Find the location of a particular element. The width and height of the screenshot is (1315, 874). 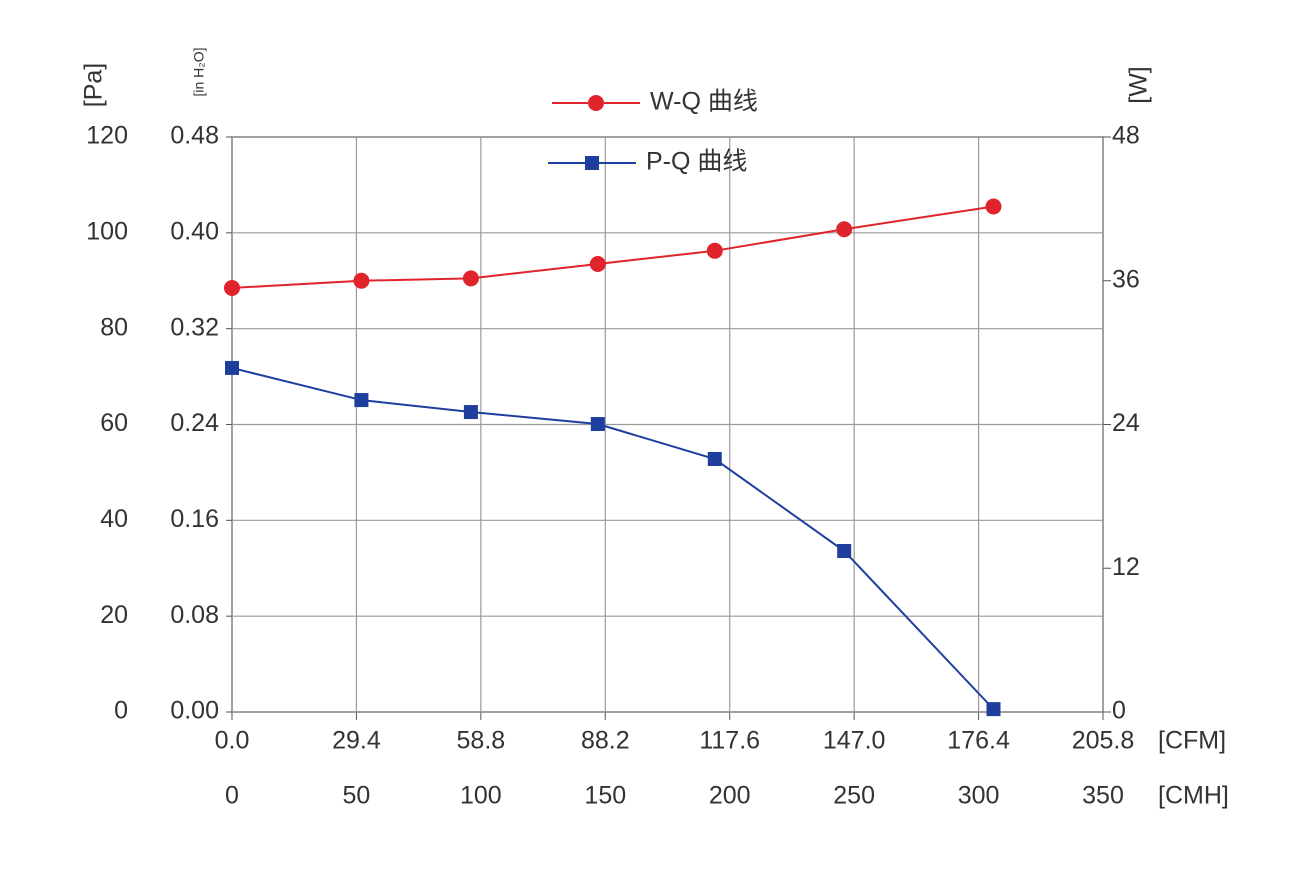

y3-tick-label: 0.24 is located at coordinates (194, 423).